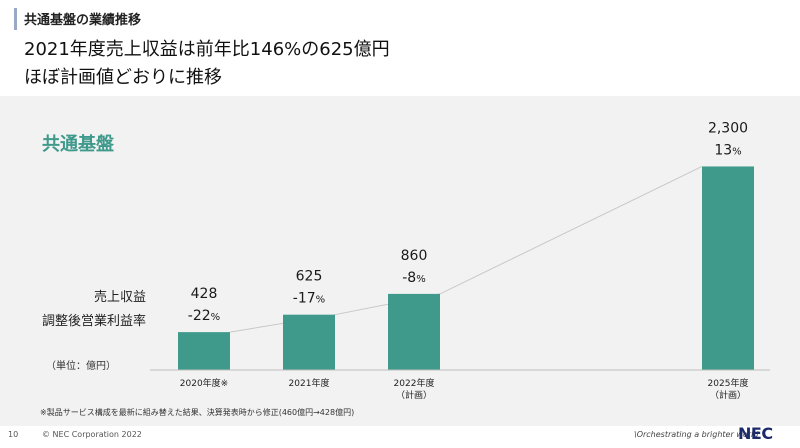 This screenshot has width=800, height=448. What do you see at coordinates (92, 434) in the screenshot?
I see `copyright: © NEC Corporation 2022` at bounding box center [92, 434].